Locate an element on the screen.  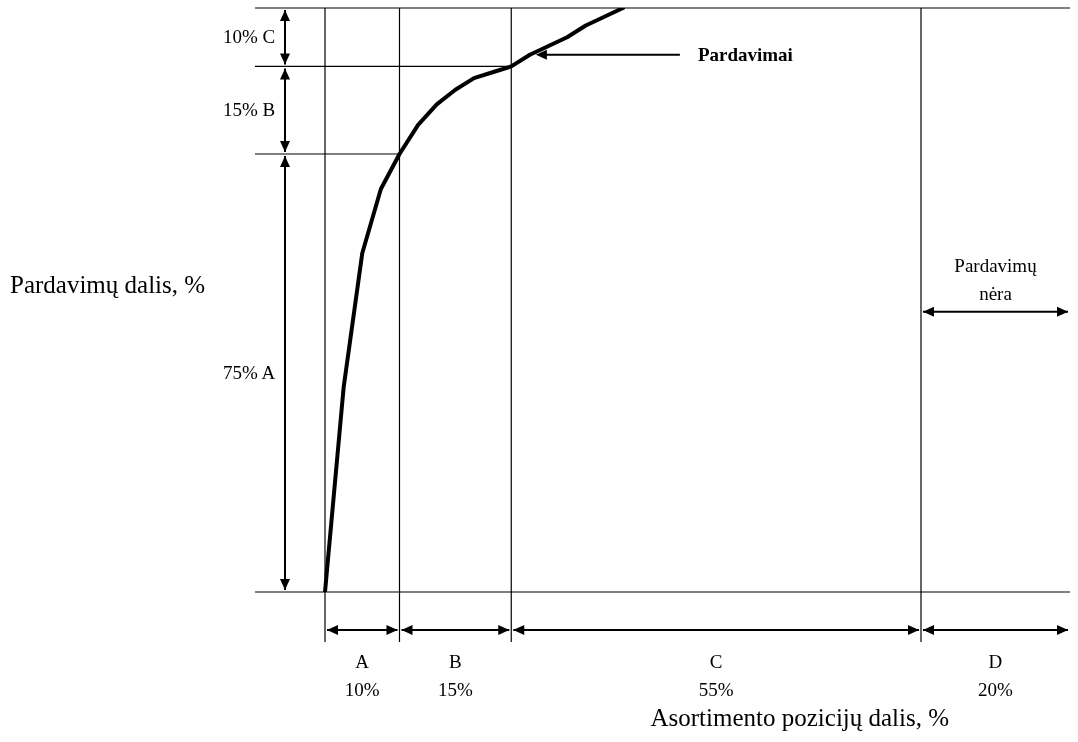
text: 10% is located at coordinates (362, 690).